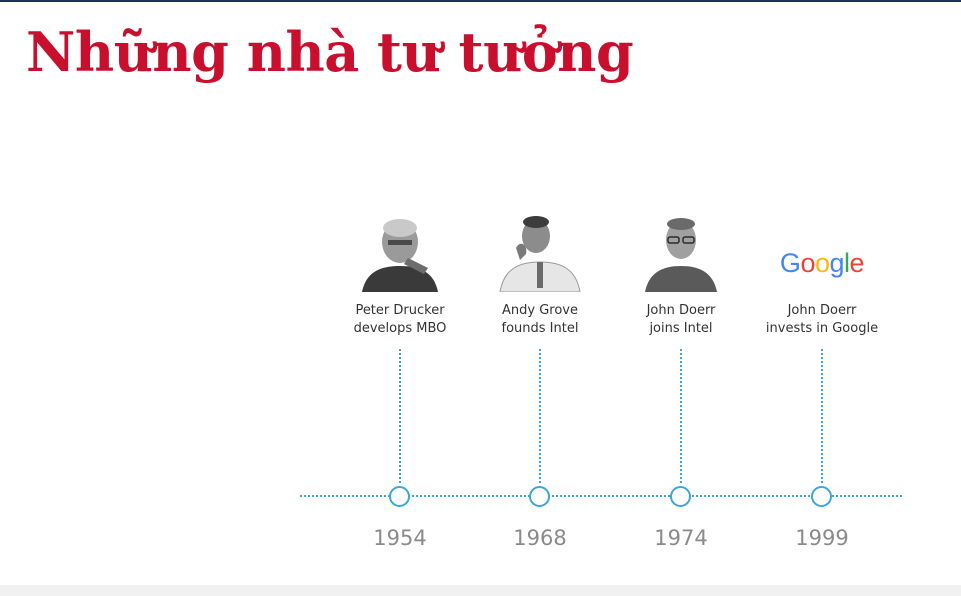 This screenshot has width=961, height=596. I want to click on event-caption: Peter Drucker develops MBO, so click(400, 320).